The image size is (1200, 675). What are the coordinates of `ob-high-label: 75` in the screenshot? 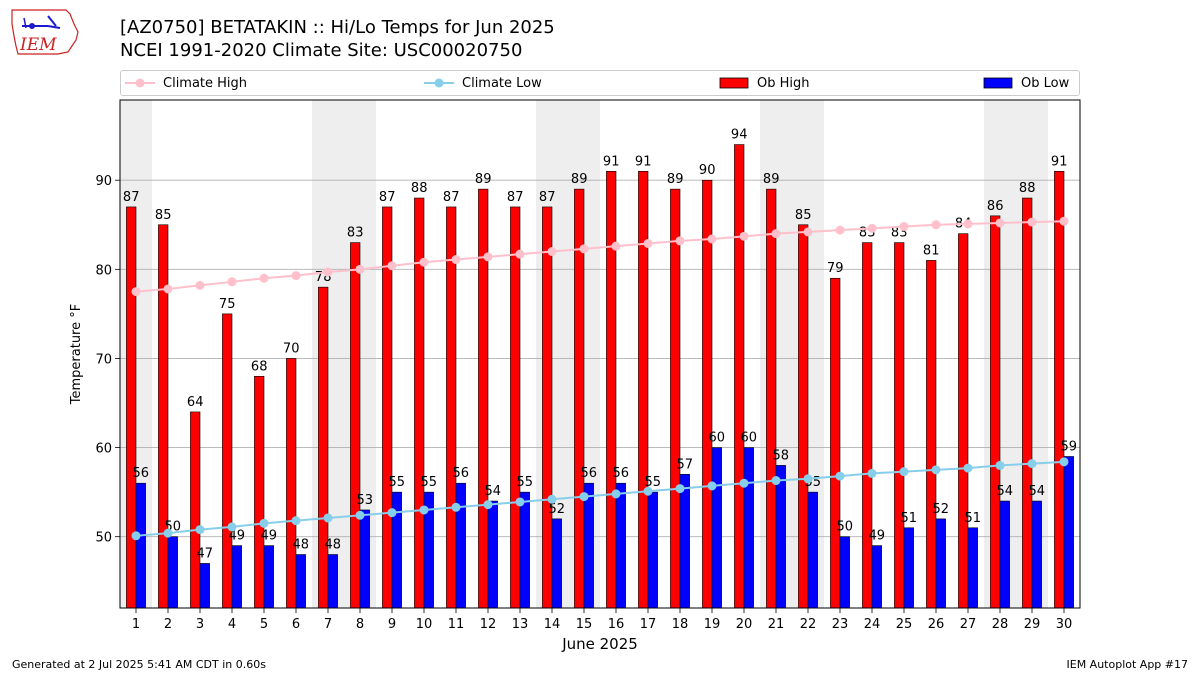 It's located at (227, 304).